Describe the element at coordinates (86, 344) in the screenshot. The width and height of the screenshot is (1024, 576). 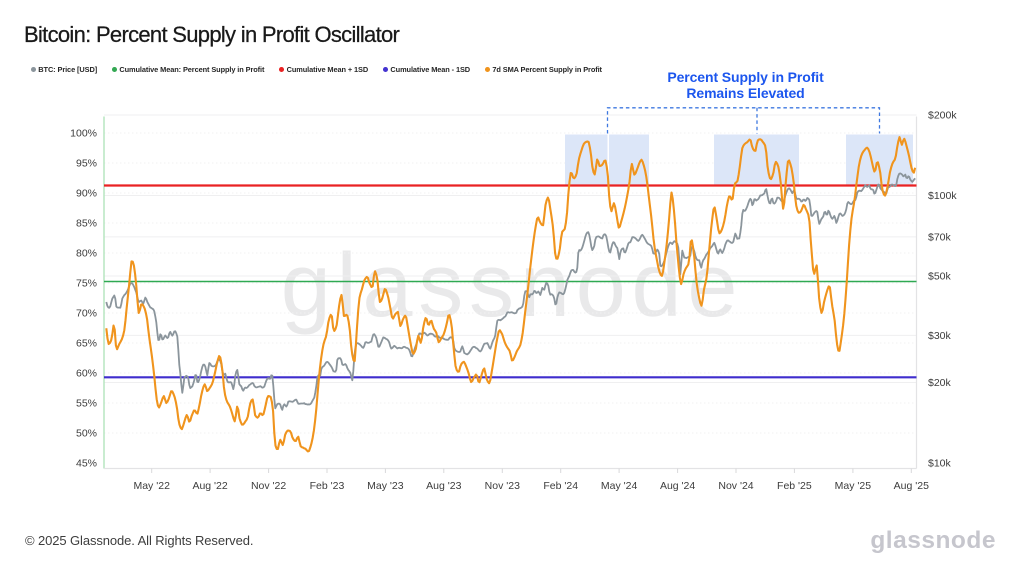
I see `svg-text: 65%` at that location.